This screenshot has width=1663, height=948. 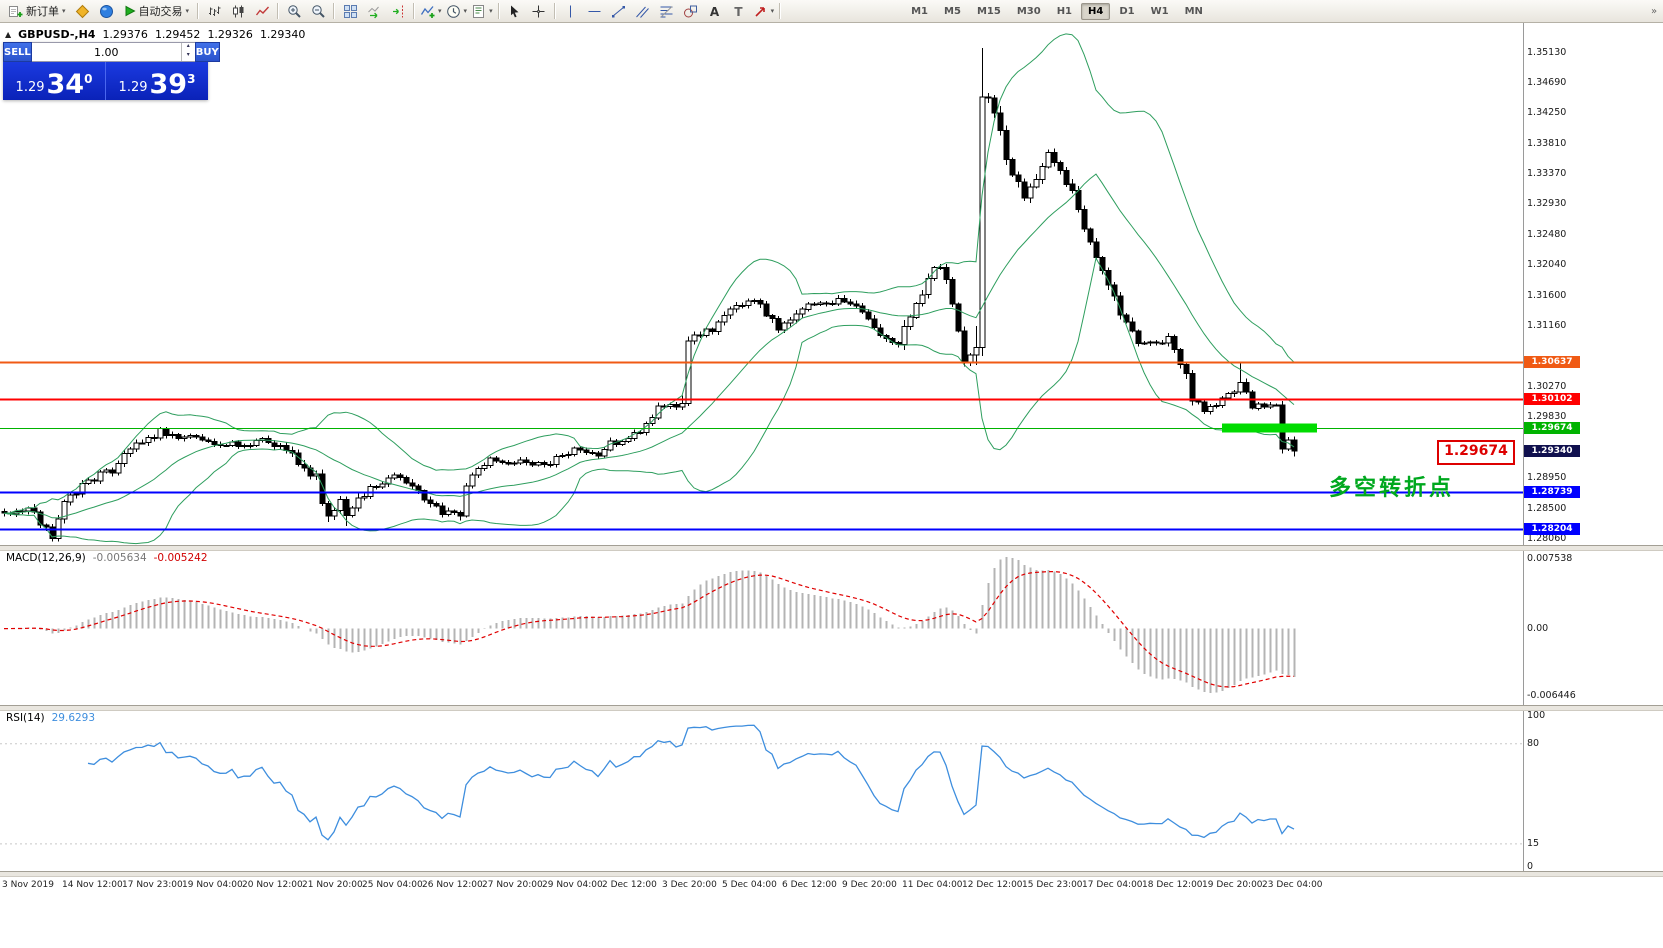 What do you see at coordinates (760, 11) in the screenshot?
I see `arrow-icon` at bounding box center [760, 11].